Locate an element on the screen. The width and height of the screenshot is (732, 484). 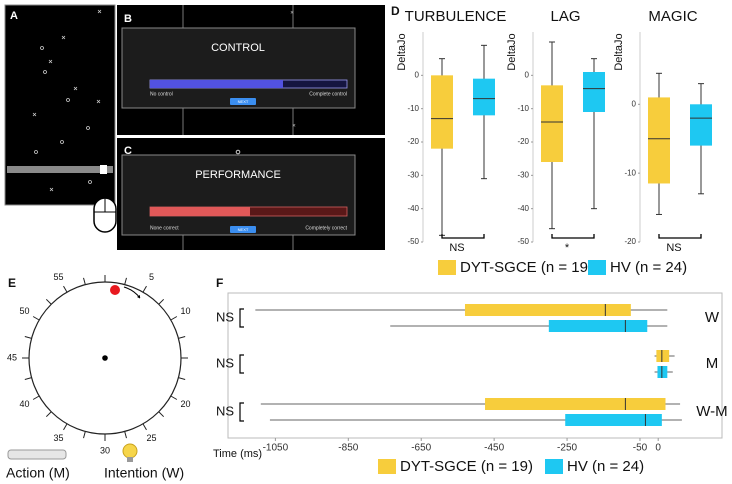
y-tick-label: -50 is located at coordinates (523, 241).